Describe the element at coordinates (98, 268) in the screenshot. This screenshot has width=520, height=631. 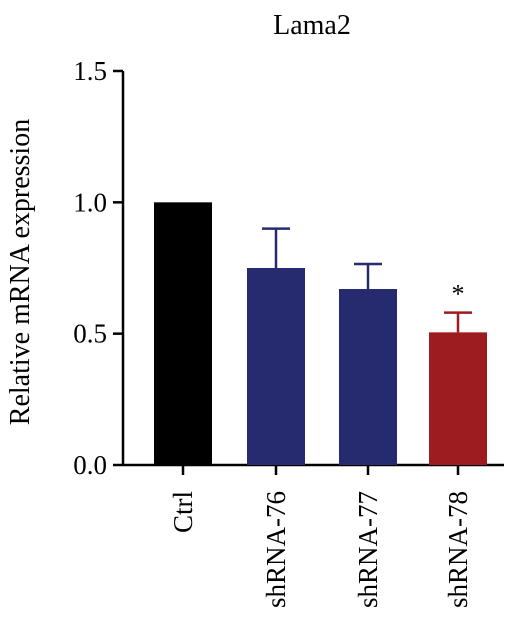
I see `y-ticks: 0.0 0.5 1.0 1.5` at that location.